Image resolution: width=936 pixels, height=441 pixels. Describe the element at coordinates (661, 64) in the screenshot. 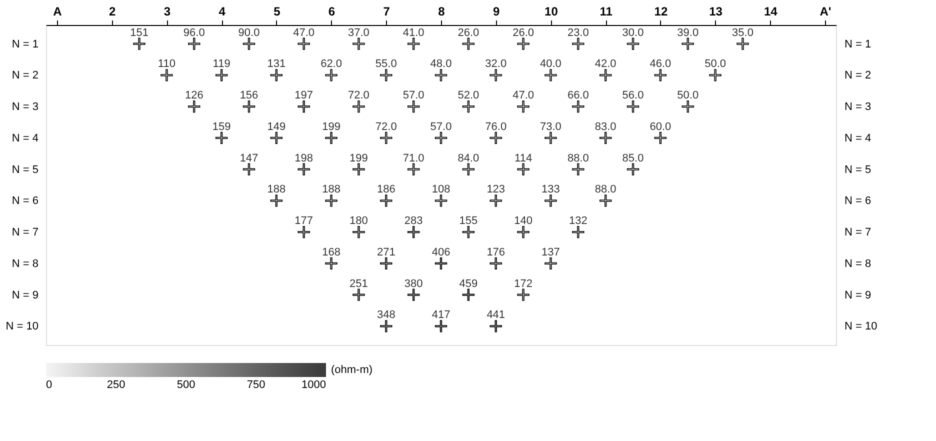

I see `annotation: 46.0` at that location.